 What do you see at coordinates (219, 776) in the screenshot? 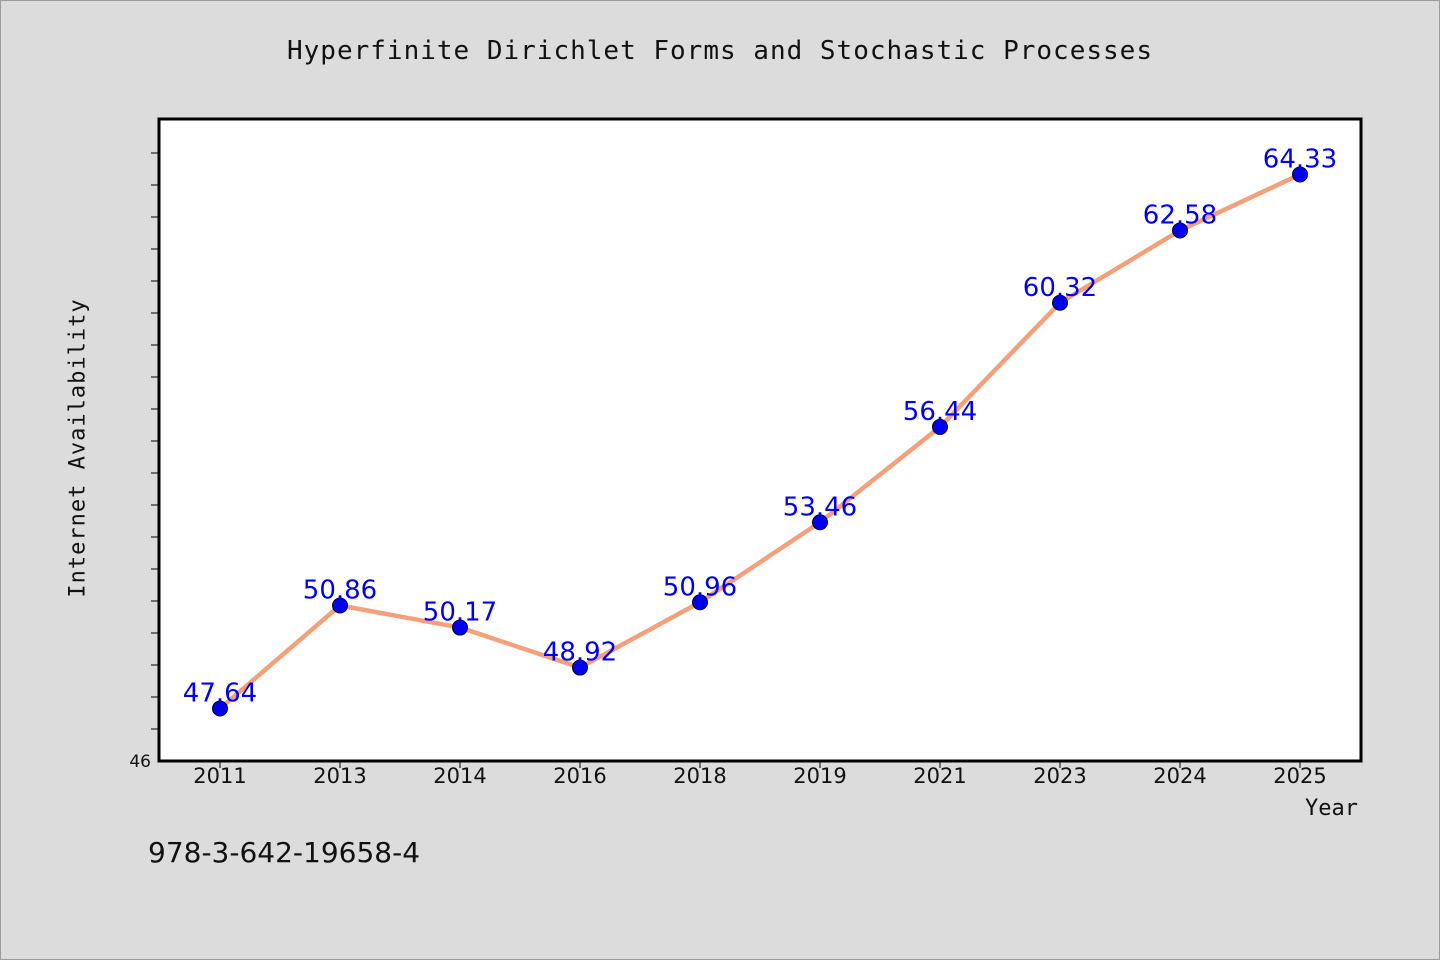
I see `x-tick-label: 2011` at bounding box center [219, 776].